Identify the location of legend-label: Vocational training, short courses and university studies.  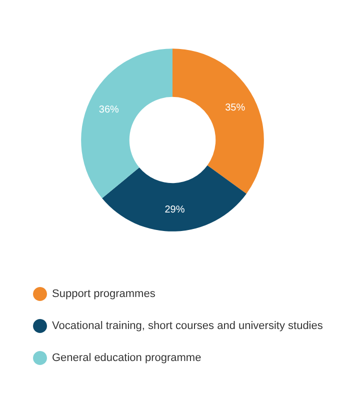
(188, 326).